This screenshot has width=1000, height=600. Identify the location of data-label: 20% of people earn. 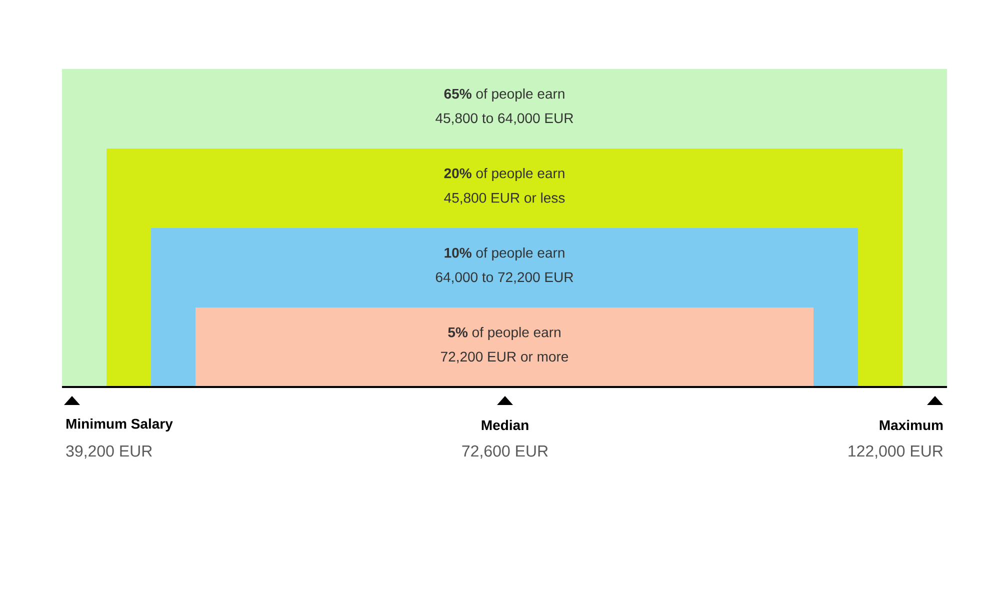
(504, 175).